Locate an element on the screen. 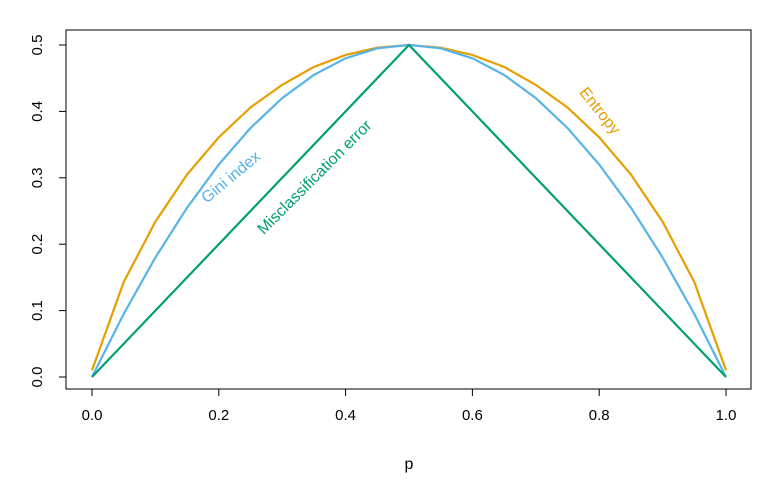 The image size is (773, 487). x-tick-label: 0.2 is located at coordinates (218, 415).